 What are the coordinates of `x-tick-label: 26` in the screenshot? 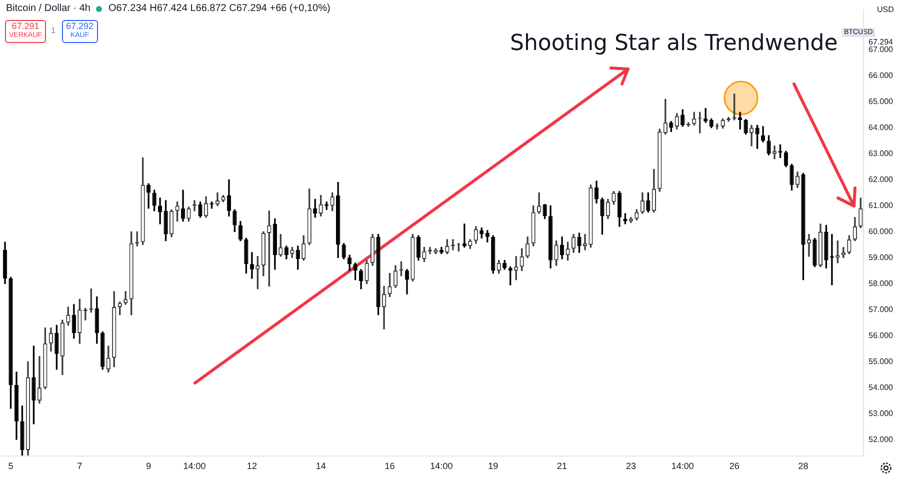 It's located at (734, 466).